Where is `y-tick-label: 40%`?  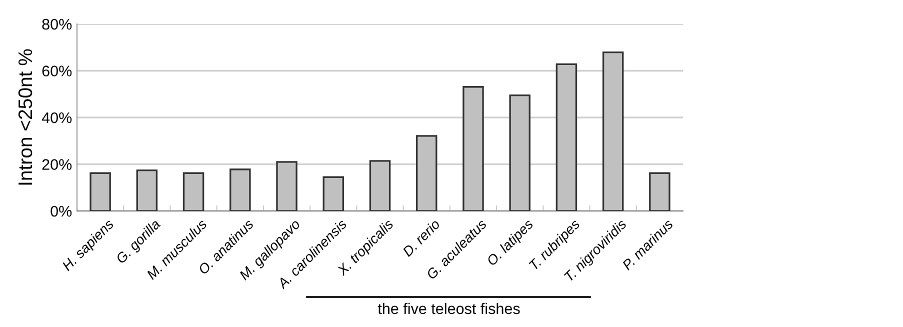
y-tick-label: 40% is located at coordinates (57, 118).